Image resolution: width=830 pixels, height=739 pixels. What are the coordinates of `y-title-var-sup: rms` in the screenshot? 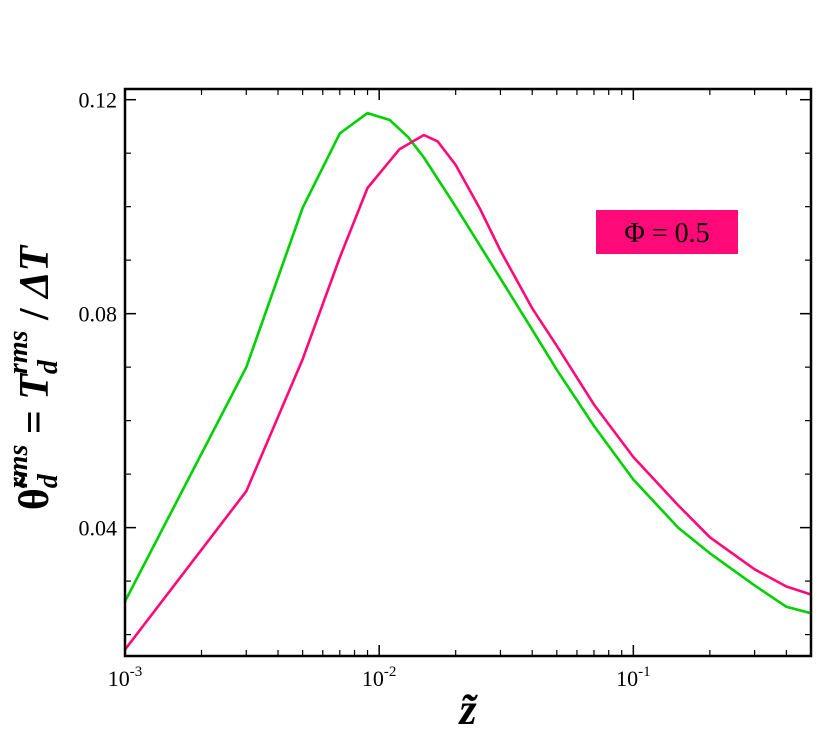 It's located at (18, 352).